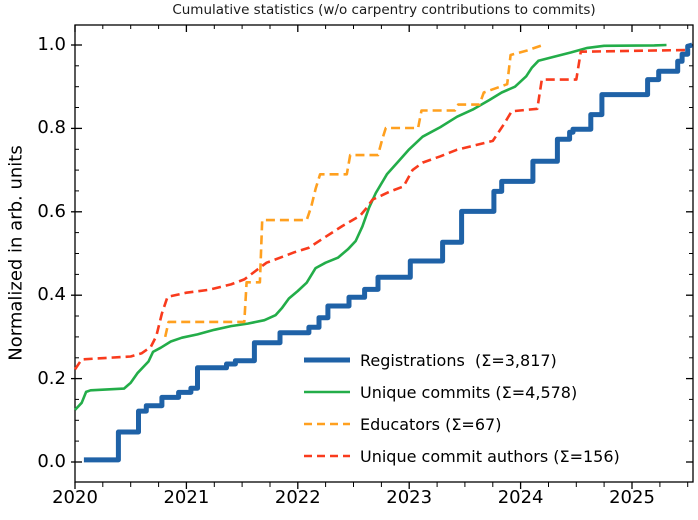 The width and height of the screenshot is (698, 520). I want to click on x-tick-label: 2024, so click(520, 497).